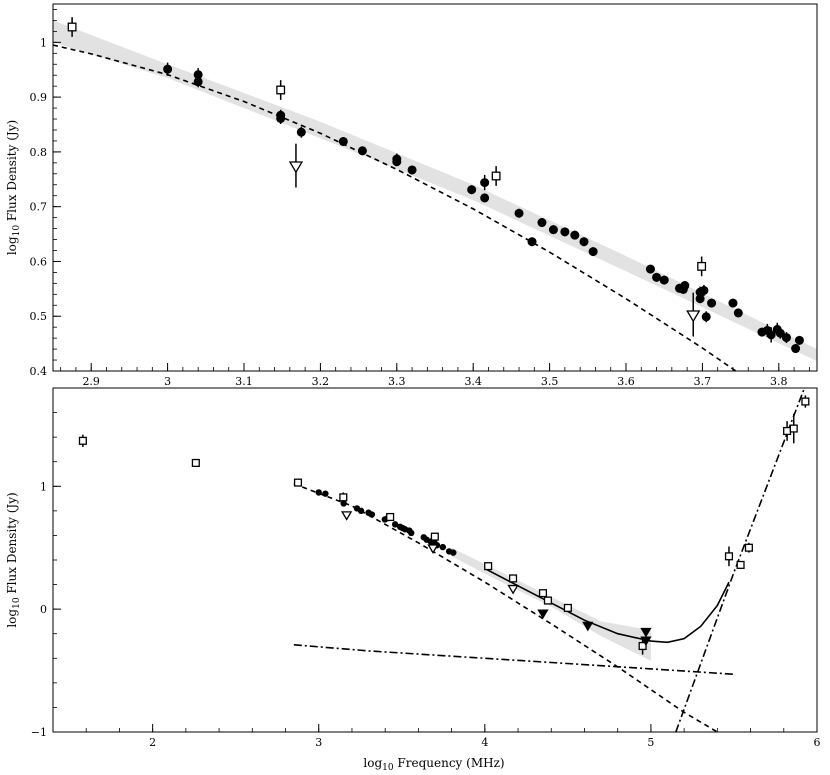 The image size is (830, 775). Describe the element at coordinates (372, 763) in the screenshot. I see `x-axis-label-main: log` at that location.